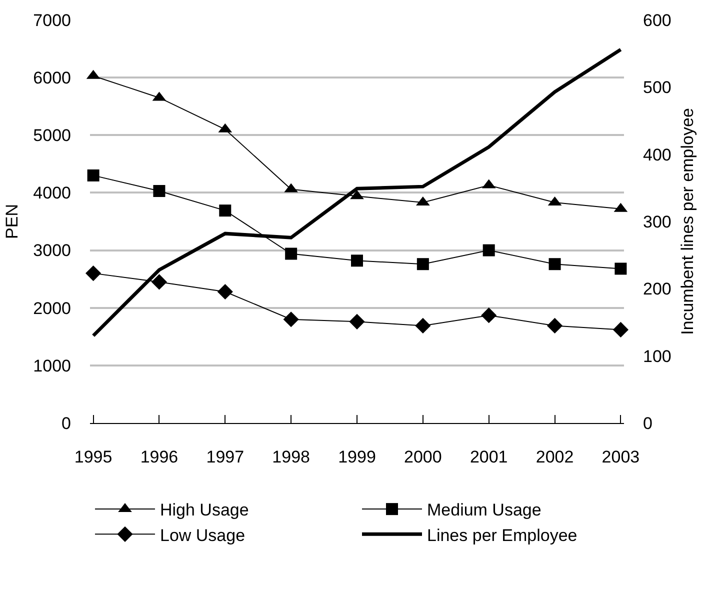 The height and width of the screenshot is (593, 724). Describe the element at coordinates (52, 193) in the screenshot. I see `y-tick-label: 4000` at that location.